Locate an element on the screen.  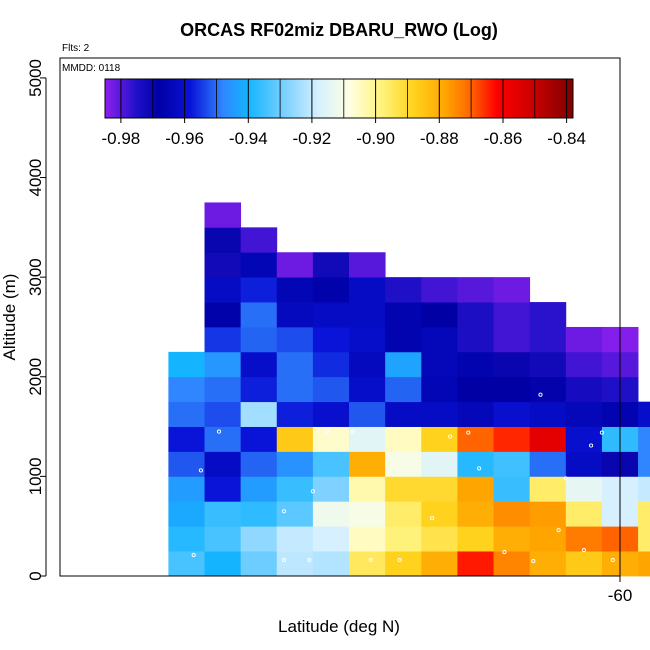
y-tick-label: 1000 is located at coordinates (35, 476).